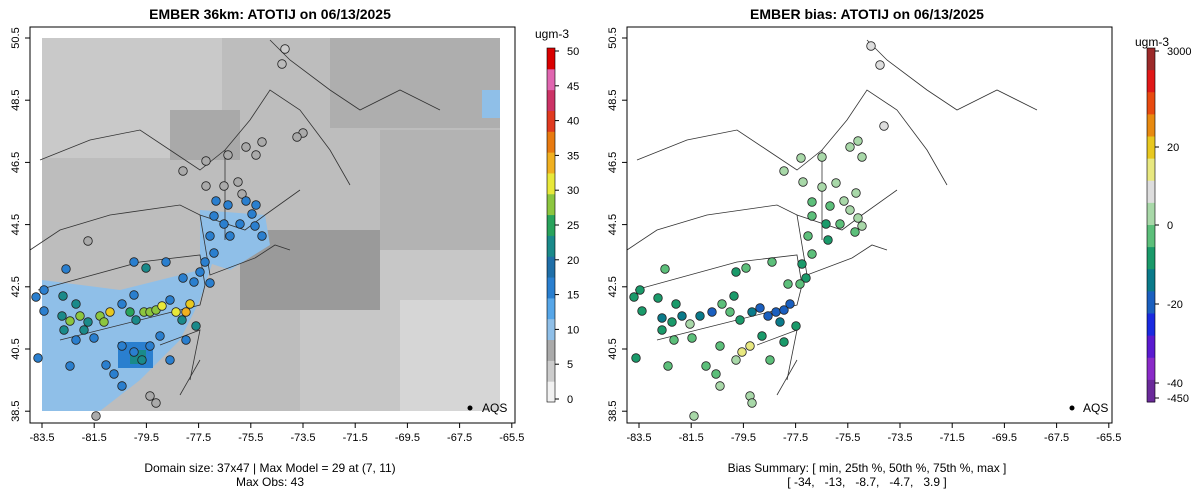 This screenshot has height=502, width=1200. Describe the element at coordinates (407, 438) in the screenshot. I see `left-x-tick-label: -69.5` at that location.